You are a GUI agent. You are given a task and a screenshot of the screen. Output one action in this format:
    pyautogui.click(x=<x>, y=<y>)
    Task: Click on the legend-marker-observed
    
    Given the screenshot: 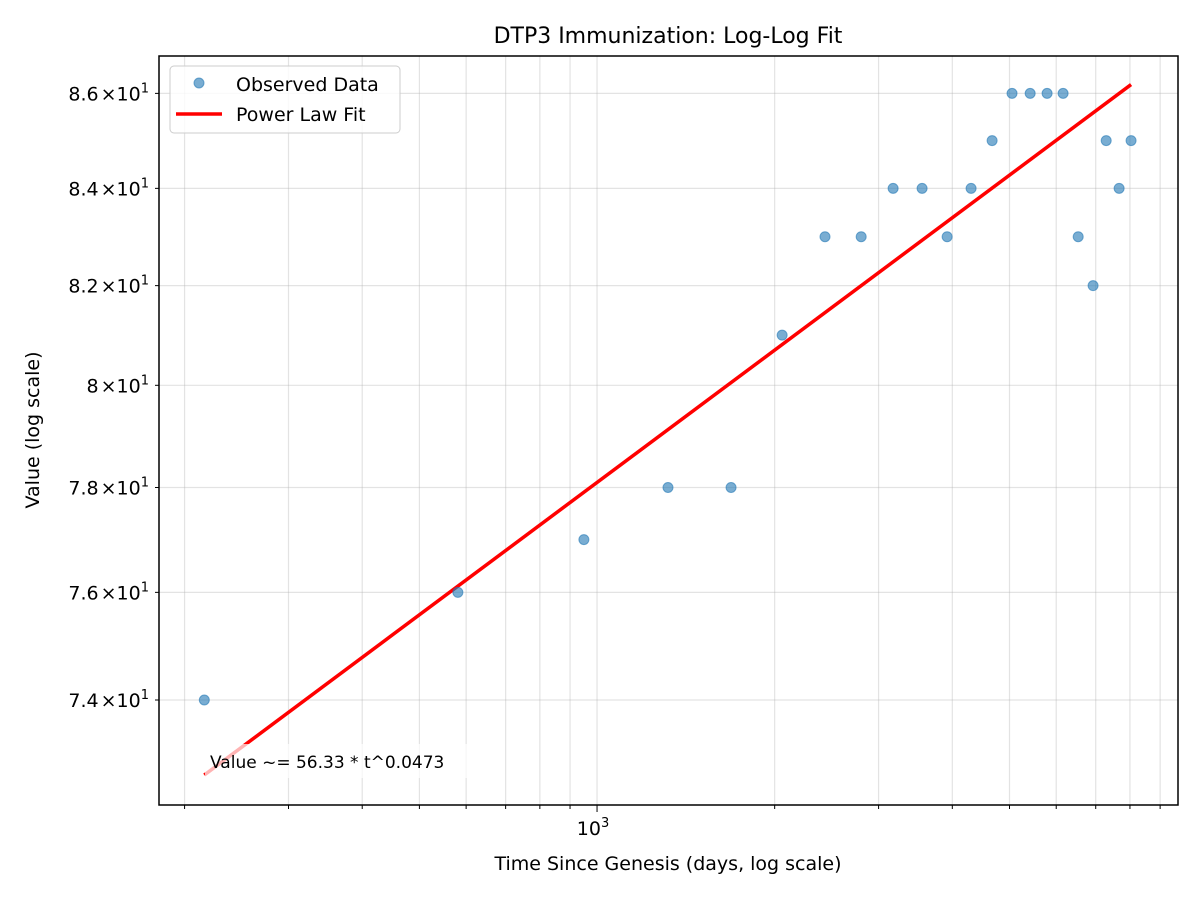 What is the action you would take?
    pyautogui.click(x=199, y=83)
    